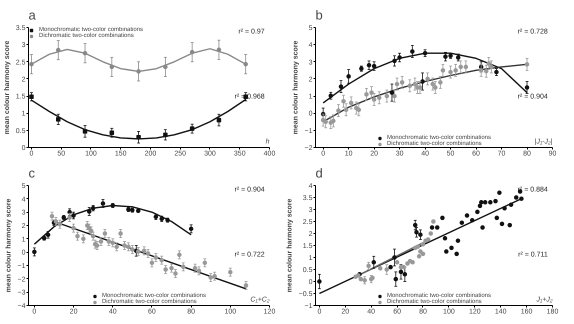 This screenshot has height=324, width=574. I want to click on chart-title: c, so click(32, 173).